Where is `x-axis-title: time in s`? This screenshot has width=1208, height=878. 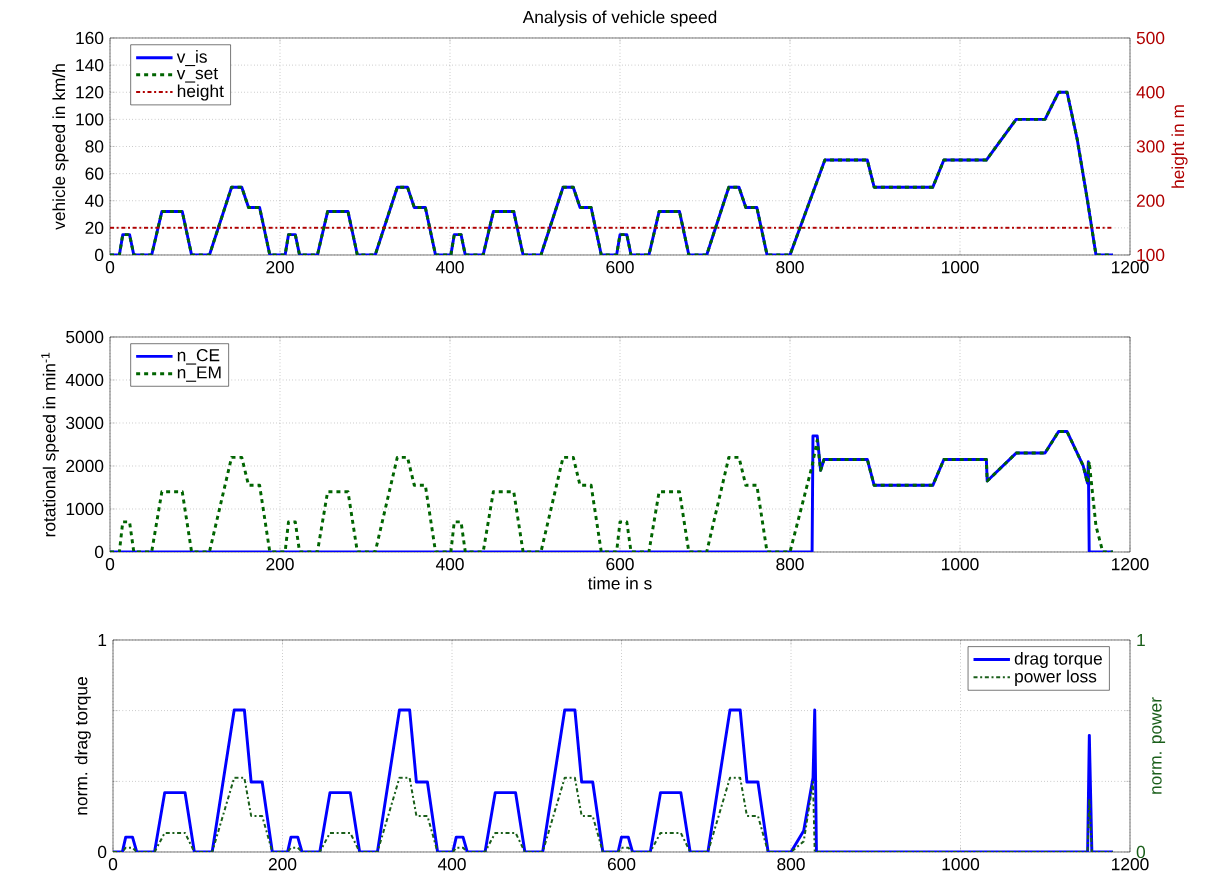
x-axis-title: time in s is located at coordinates (620, 583).